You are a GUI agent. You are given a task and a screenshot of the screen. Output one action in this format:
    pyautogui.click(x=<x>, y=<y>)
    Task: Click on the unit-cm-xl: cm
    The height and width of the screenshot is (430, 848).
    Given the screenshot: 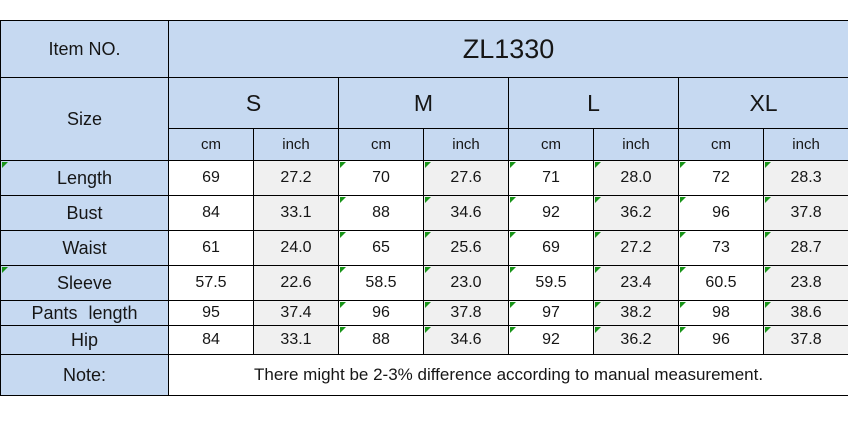 What is the action you would take?
    pyautogui.click(x=721, y=144)
    